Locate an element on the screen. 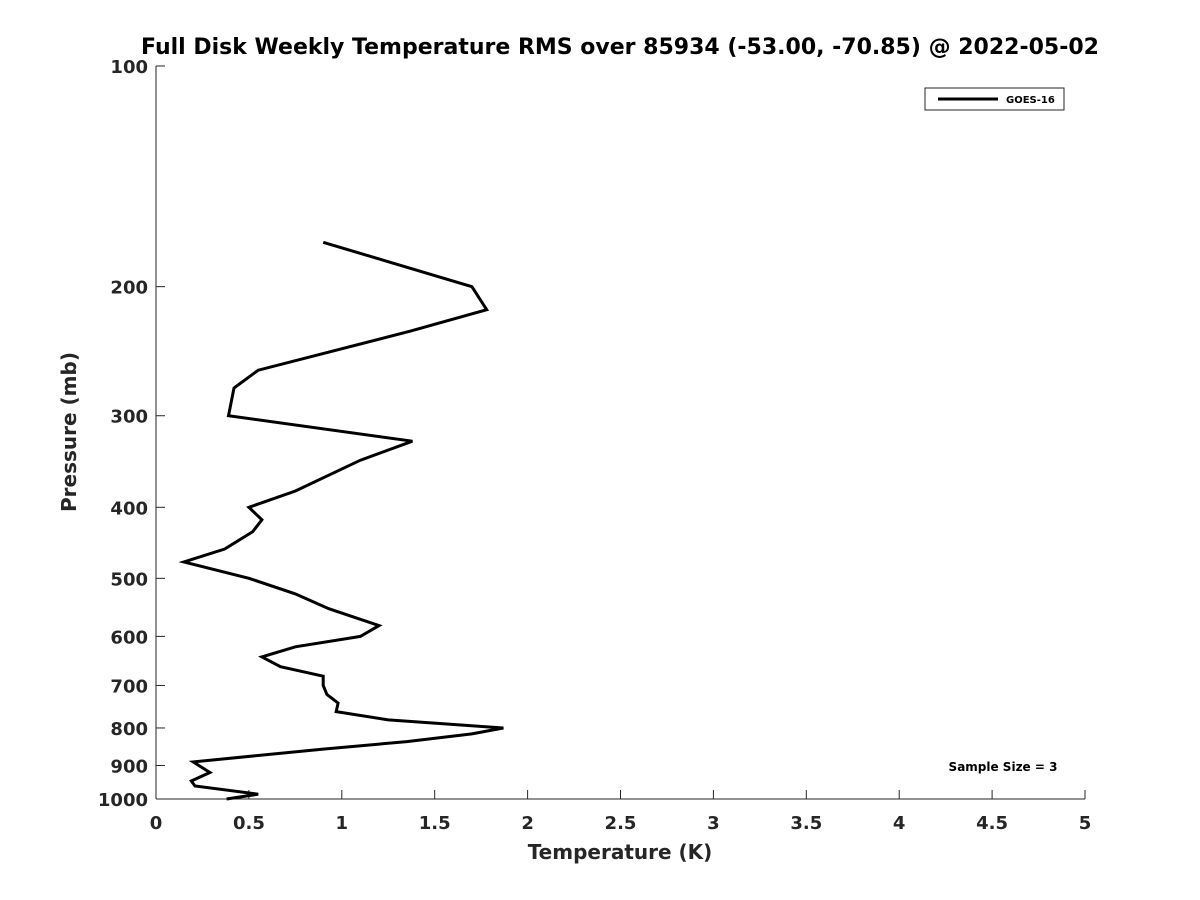  legend: GOES-16 is located at coordinates (994, 99).